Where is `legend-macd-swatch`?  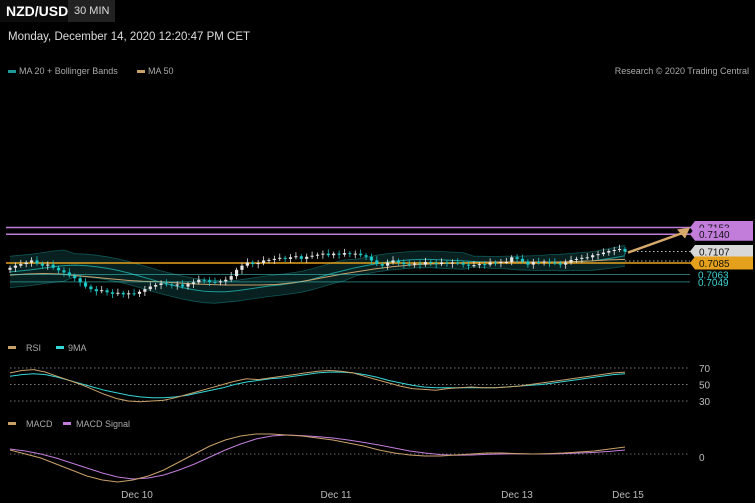
legend-macd-swatch is located at coordinates (12, 423).